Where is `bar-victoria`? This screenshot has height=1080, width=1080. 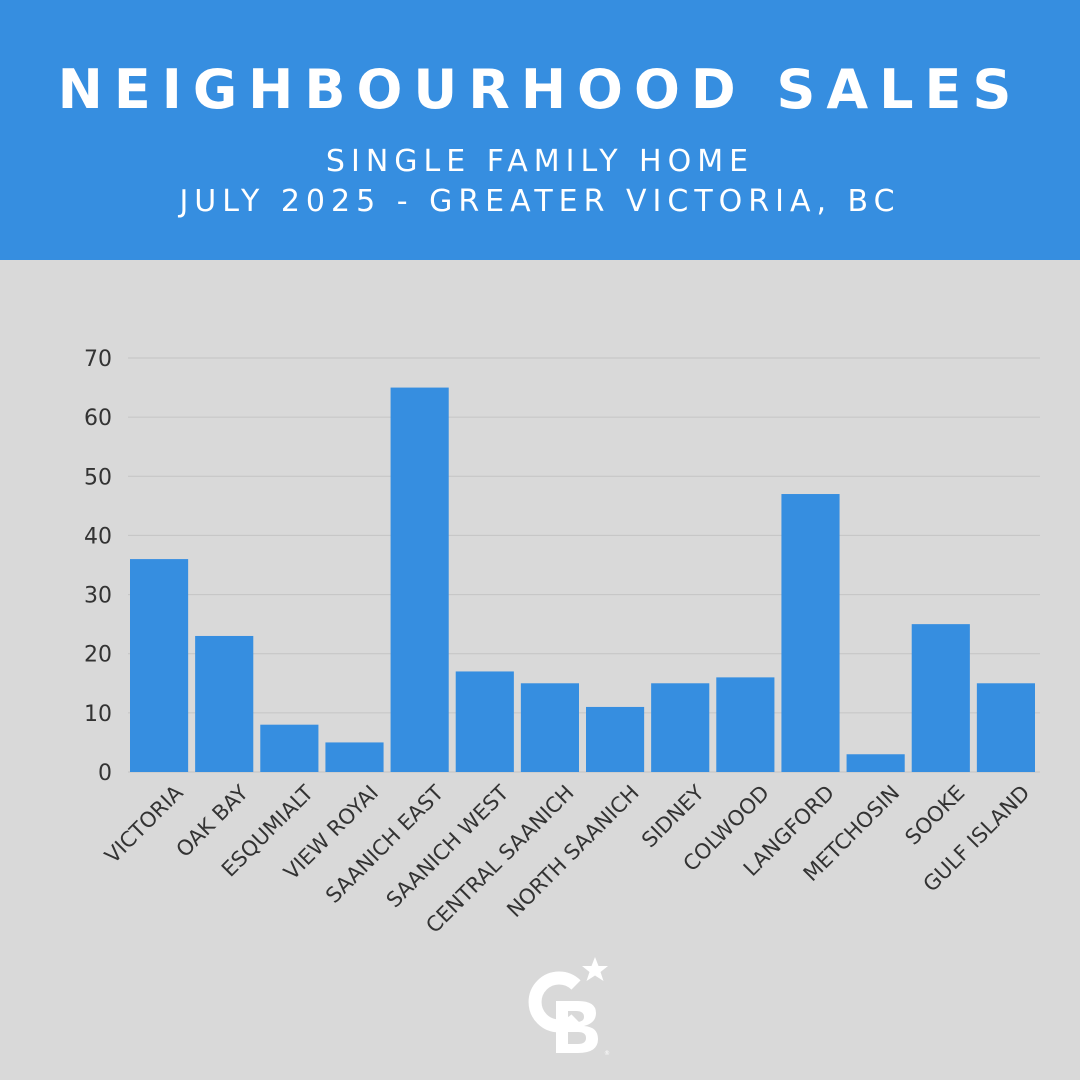
bar-victoria is located at coordinates (159, 665).